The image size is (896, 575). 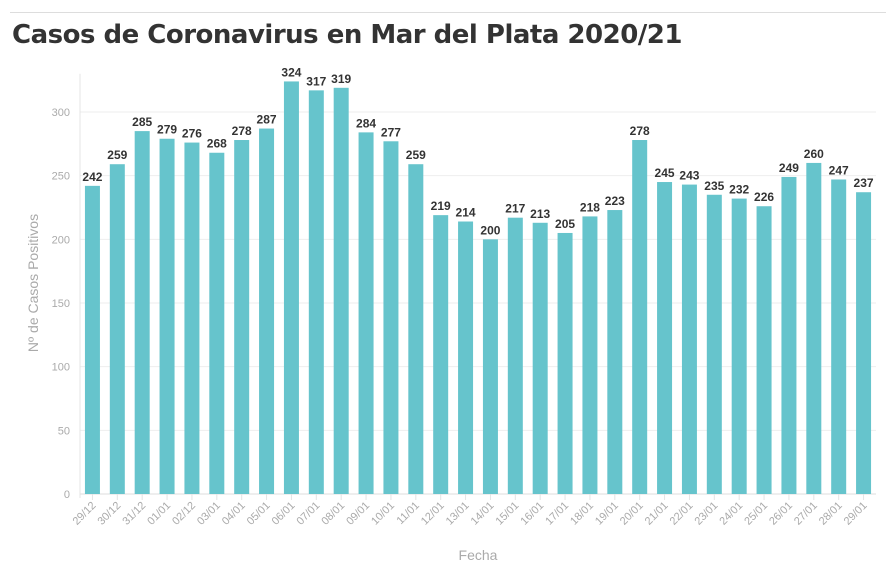 What do you see at coordinates (284, 514) in the screenshot?
I see `x-tick-label: 06/01` at bounding box center [284, 514].